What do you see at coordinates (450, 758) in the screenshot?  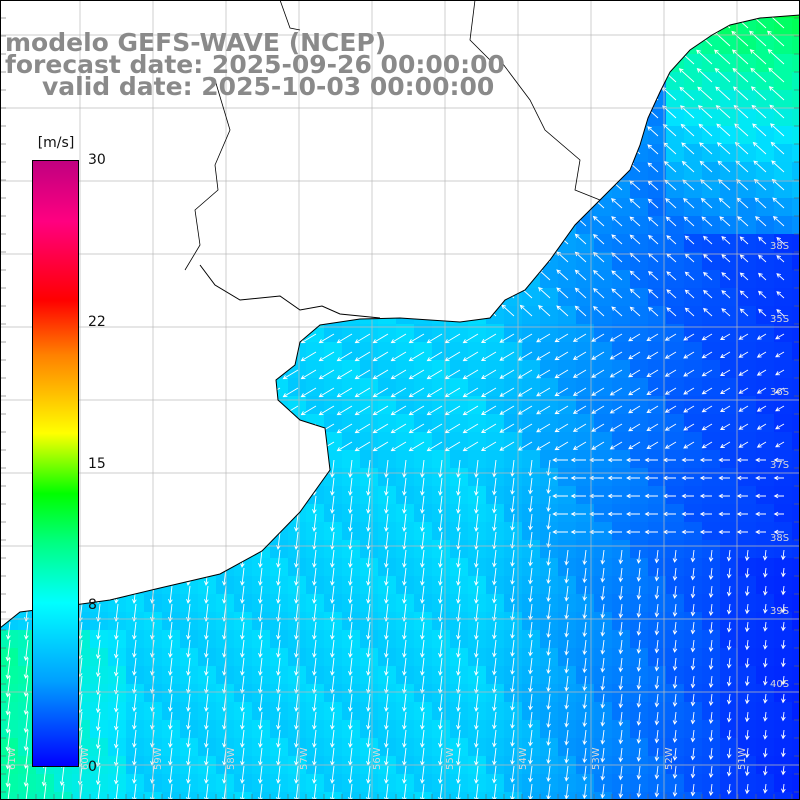 I see `longitude-label: 55W` at bounding box center [450, 758].